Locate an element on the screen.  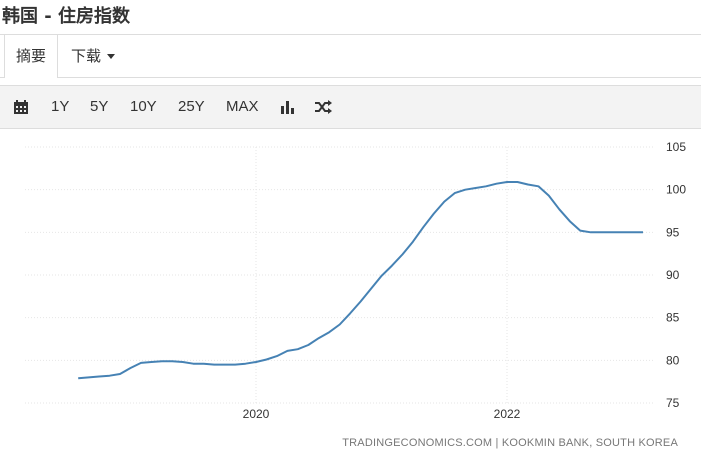
download-dropdown: 下载 is located at coordinates (93, 56).